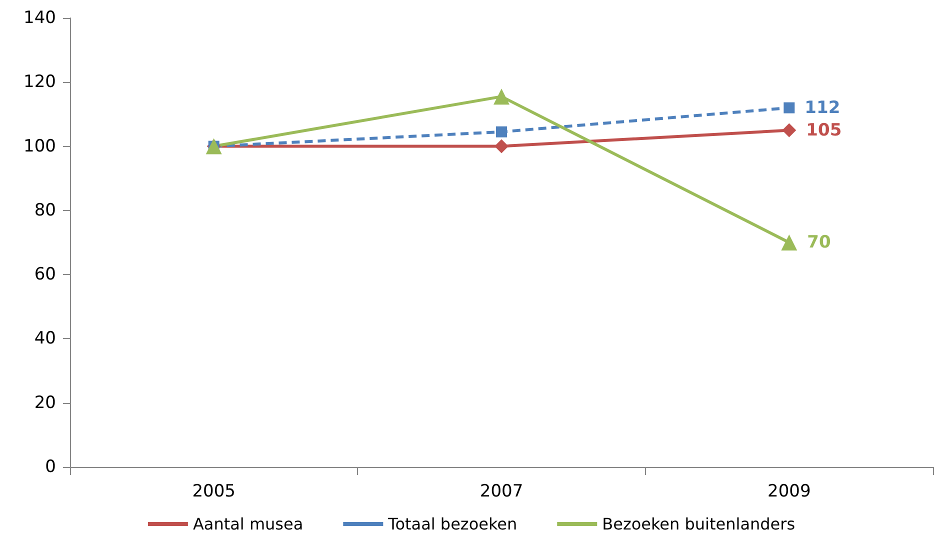 The height and width of the screenshot is (545, 943). Describe the element at coordinates (824, 130) in the screenshot. I see `data-label: 105` at that location.